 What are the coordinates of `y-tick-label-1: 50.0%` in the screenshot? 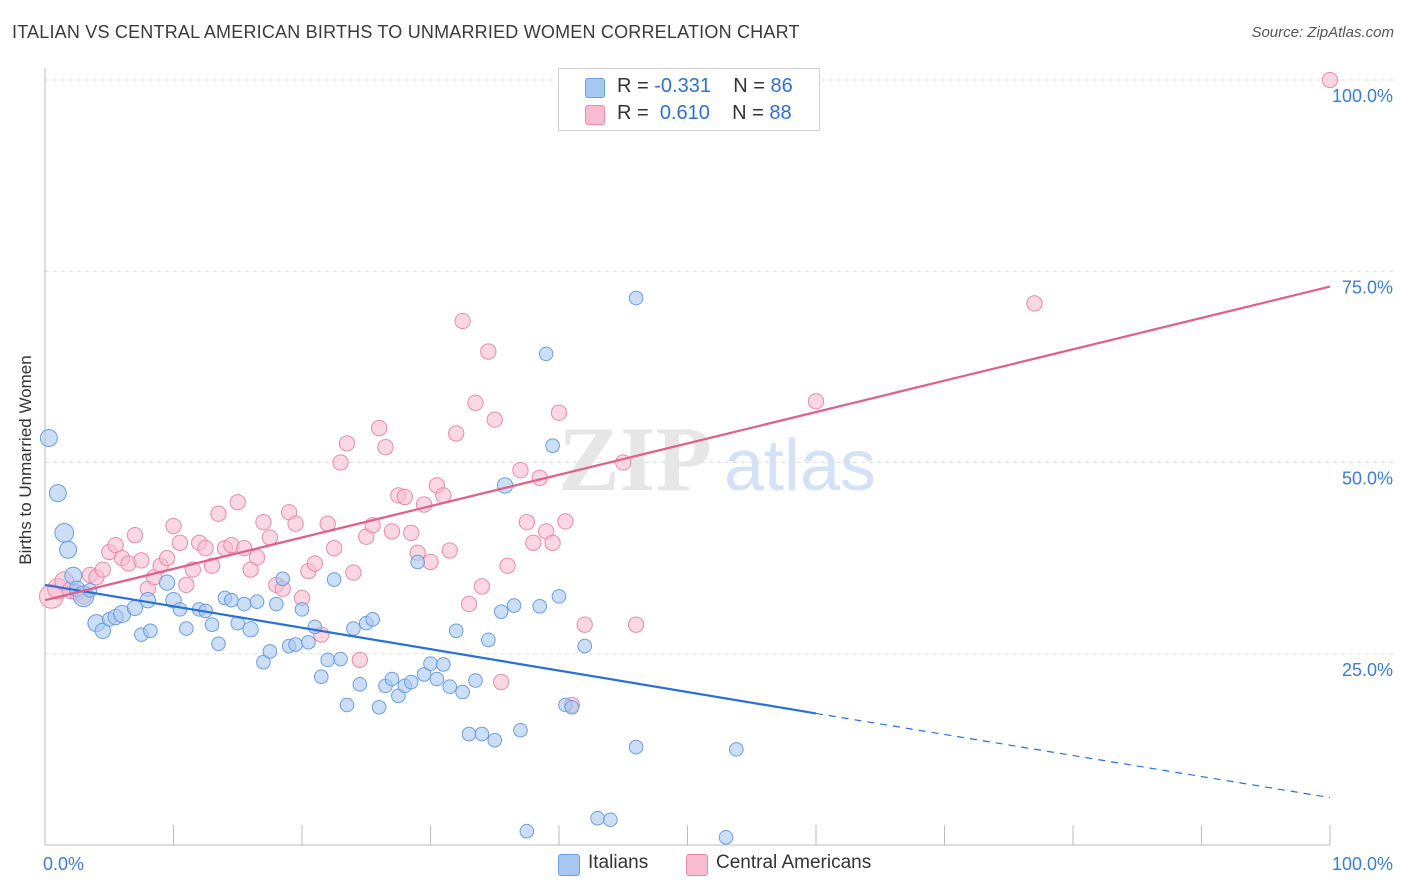 It's located at (1367, 479).